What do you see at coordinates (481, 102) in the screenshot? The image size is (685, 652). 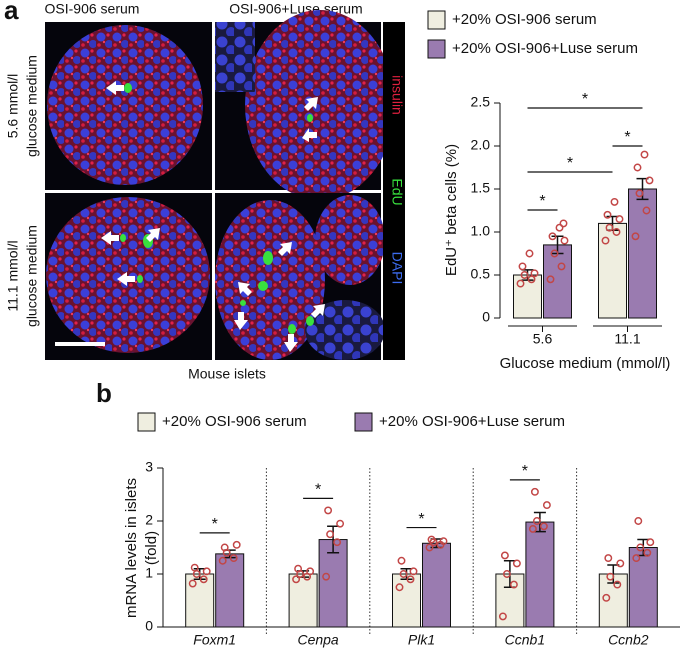 I see `y-tick-label: 2.5` at bounding box center [481, 102].